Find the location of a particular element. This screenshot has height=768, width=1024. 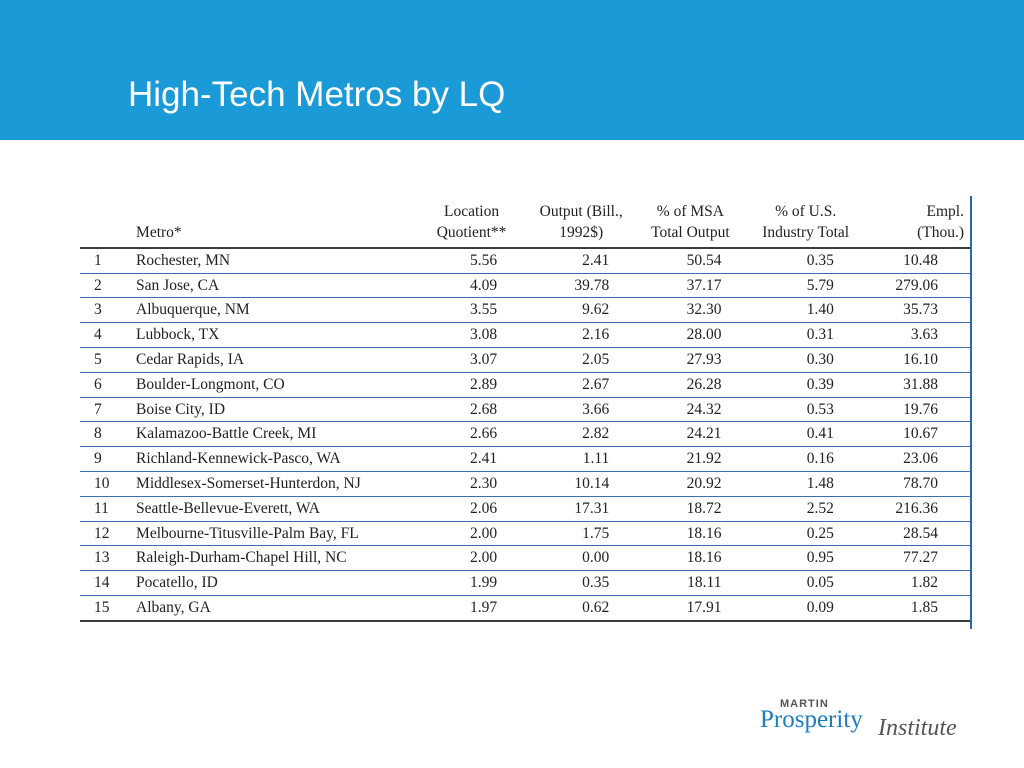

cell-metro: San Jose, CA is located at coordinates (274, 286).